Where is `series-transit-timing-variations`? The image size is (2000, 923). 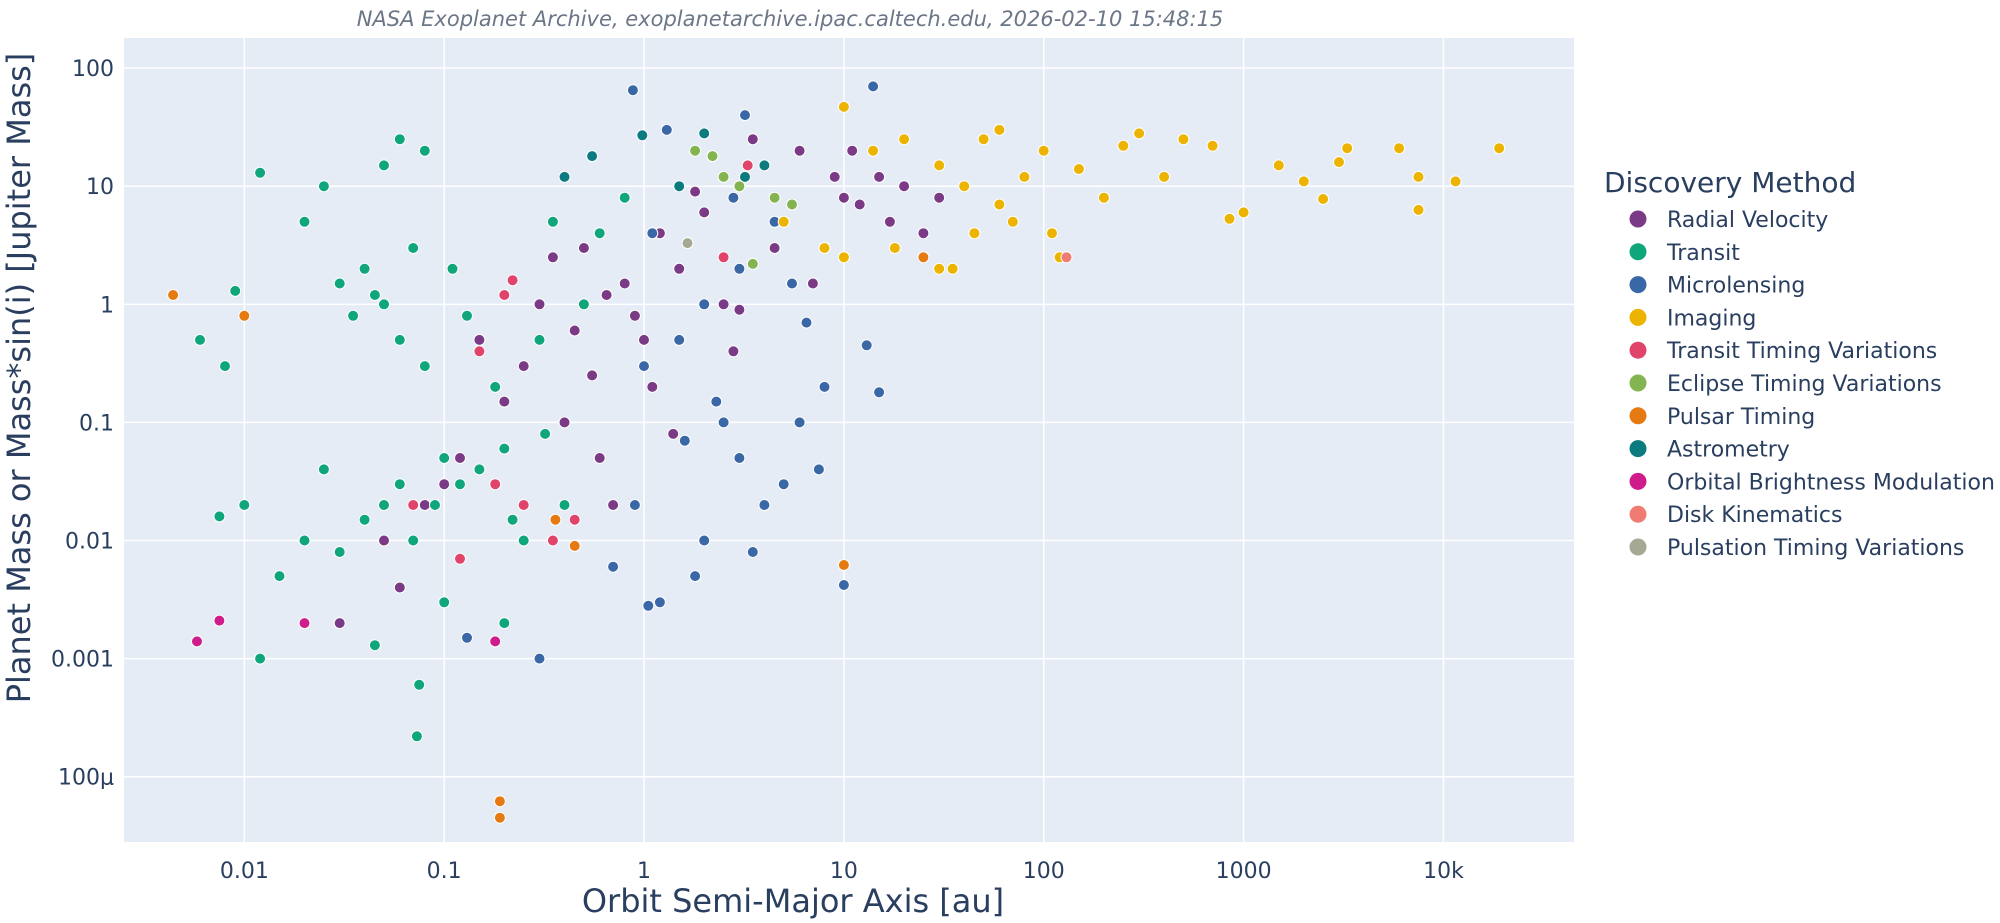
series-transit-timing-variations is located at coordinates (580, 362).